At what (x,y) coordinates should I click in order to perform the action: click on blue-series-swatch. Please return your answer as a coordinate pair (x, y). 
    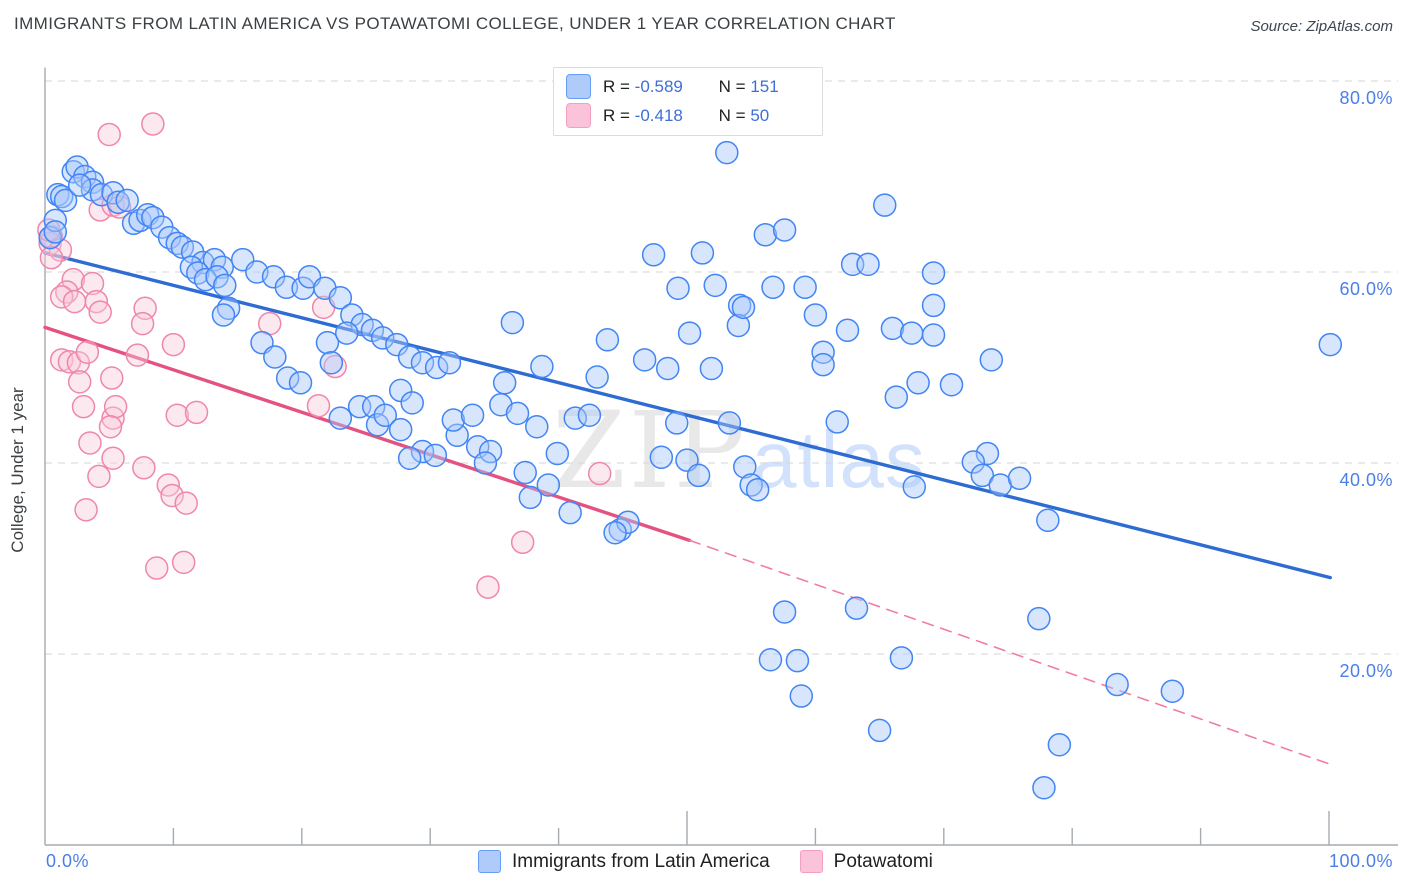
    Looking at the image, I should click on (578, 86).